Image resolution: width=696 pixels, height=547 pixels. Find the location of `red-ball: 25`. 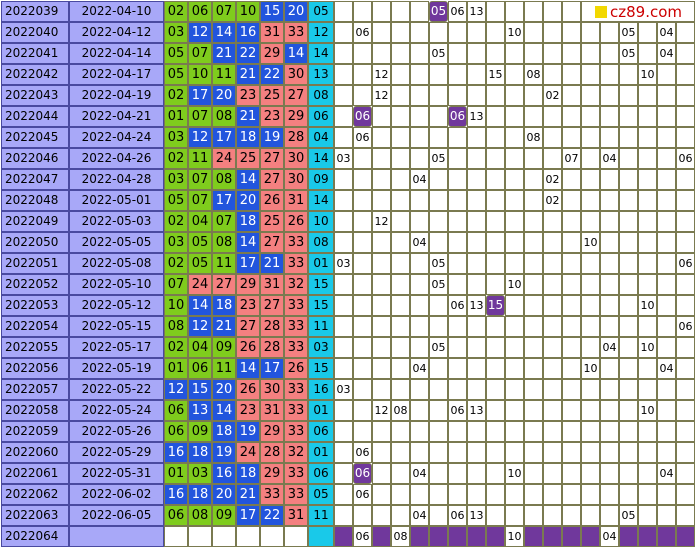

red-ball: 25 is located at coordinates (272, 95).